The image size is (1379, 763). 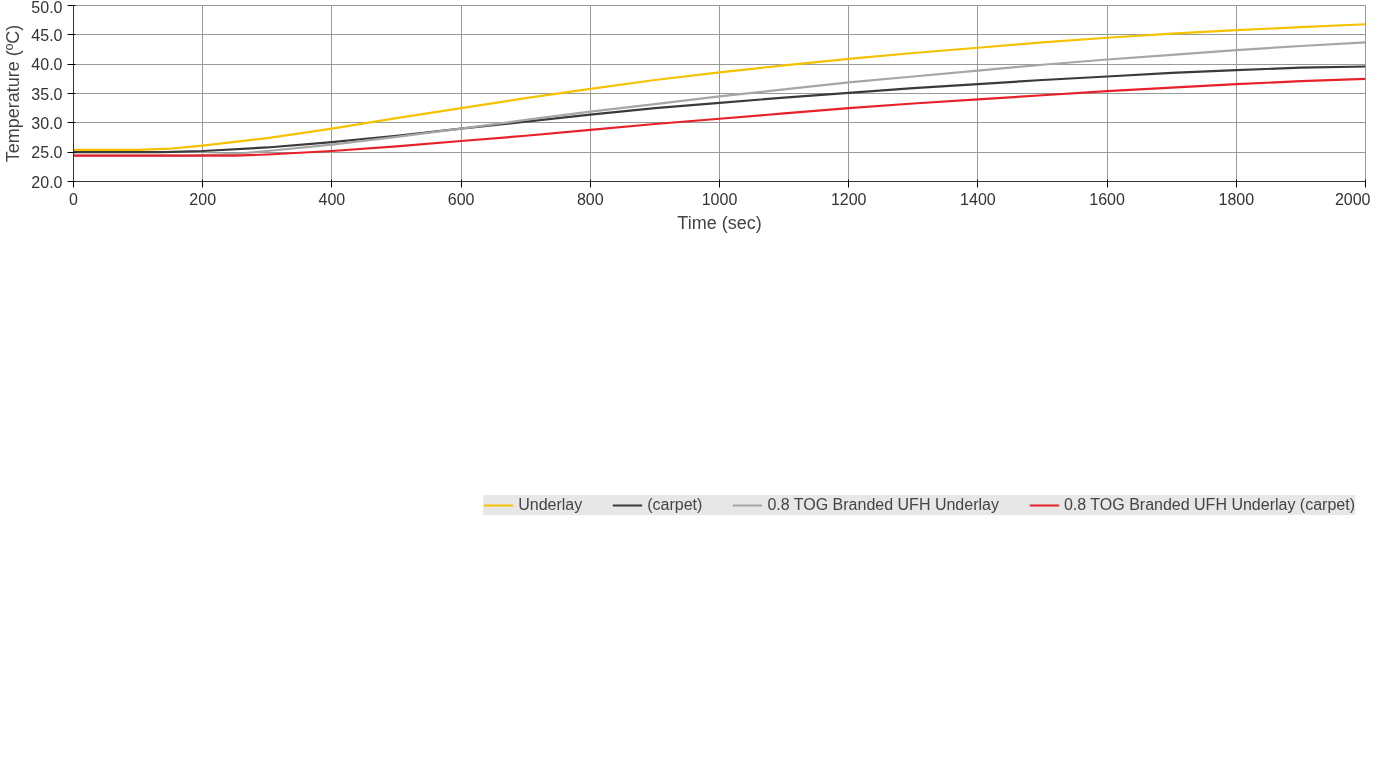 What do you see at coordinates (719, 199) in the screenshot?
I see `x-tick-label: 1000` at bounding box center [719, 199].